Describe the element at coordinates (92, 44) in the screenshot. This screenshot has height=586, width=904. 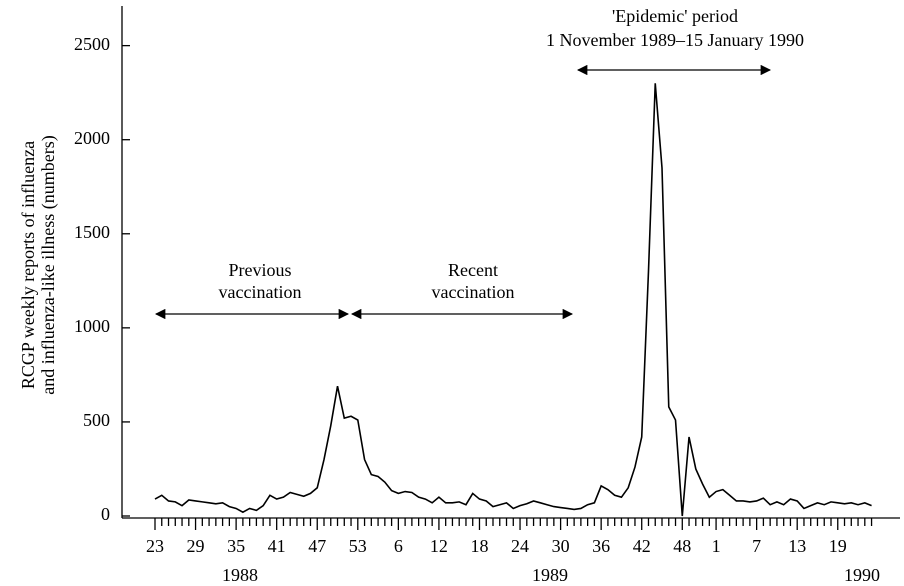
I see `y-tick-label: 2500` at that location.